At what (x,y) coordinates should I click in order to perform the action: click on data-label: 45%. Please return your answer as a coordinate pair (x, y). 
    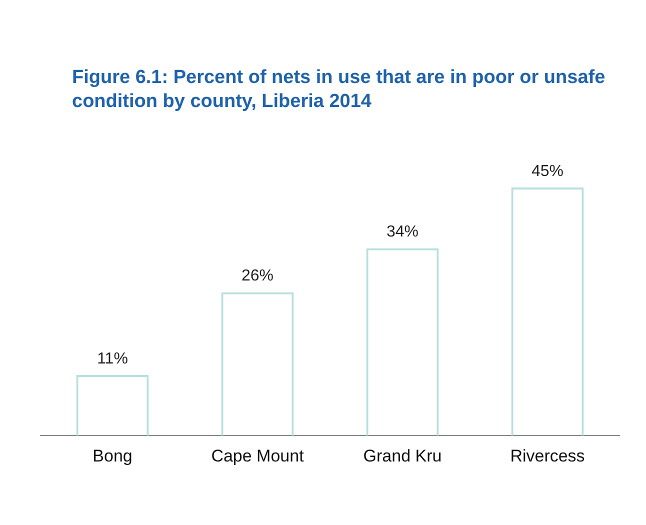
    Looking at the image, I should click on (547, 171).